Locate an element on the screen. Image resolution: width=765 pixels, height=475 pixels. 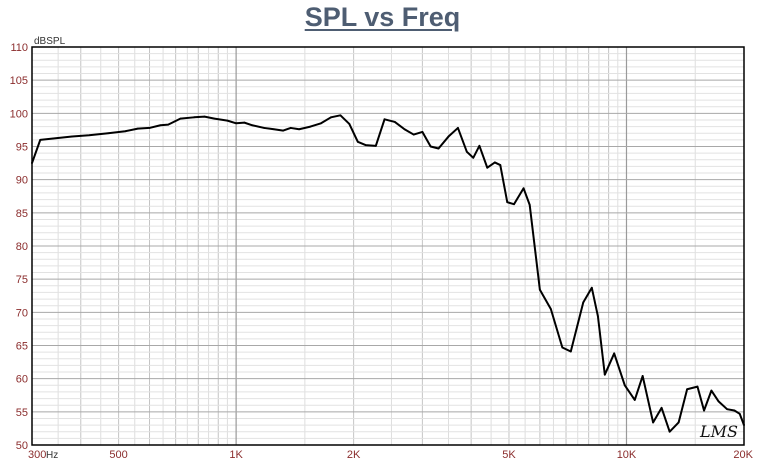
x-tick-label: 10K is located at coordinates (627, 455).